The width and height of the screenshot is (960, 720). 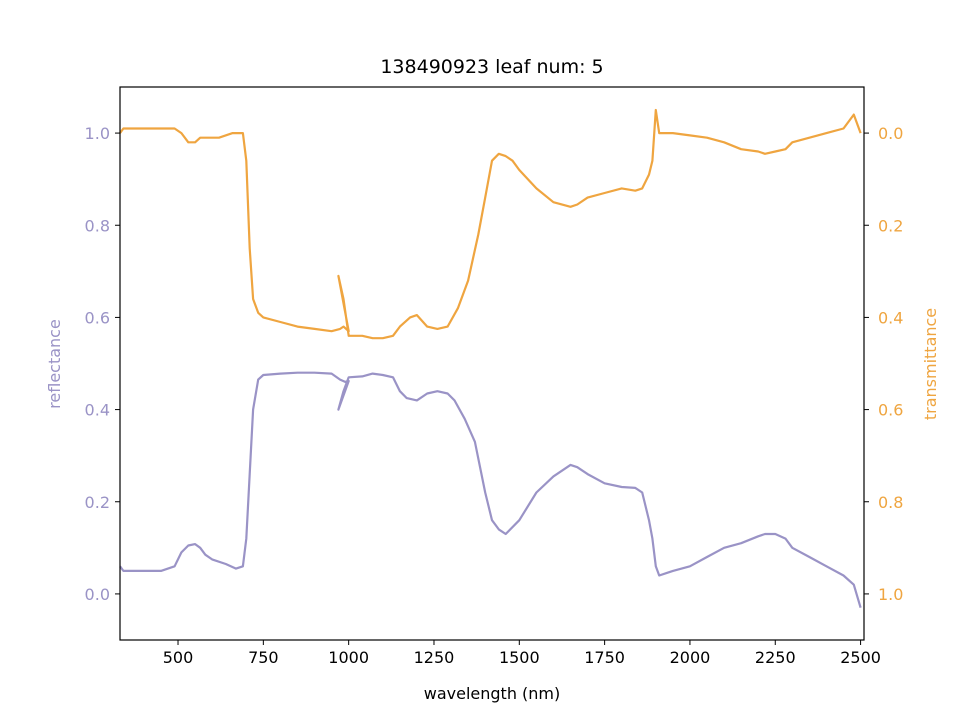 What do you see at coordinates (97, 317) in the screenshot?
I see `y-tick-label: 0.6` at bounding box center [97, 317].